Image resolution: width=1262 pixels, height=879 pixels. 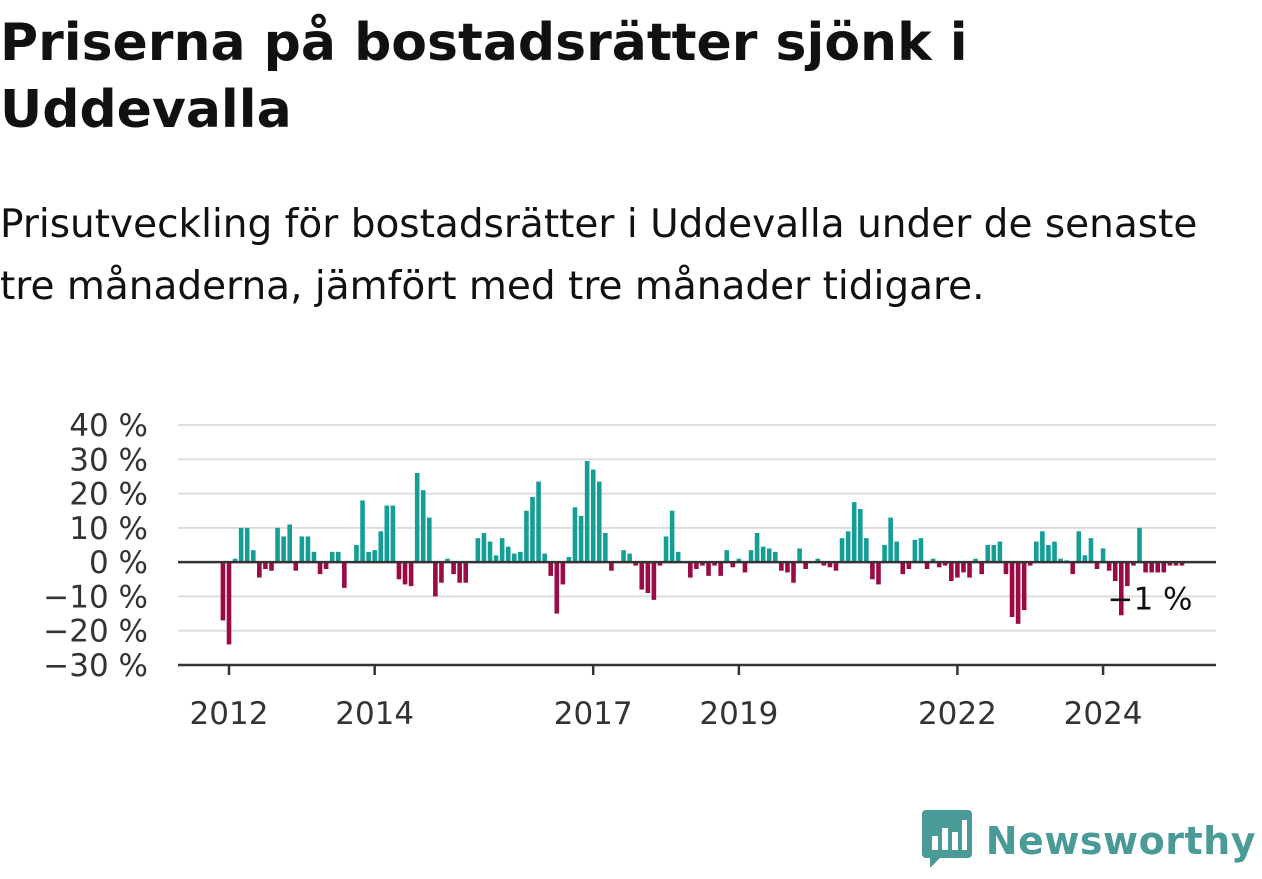 What do you see at coordinates (738, 714) in the screenshot?
I see `x-tick-label: 2019` at bounding box center [738, 714].